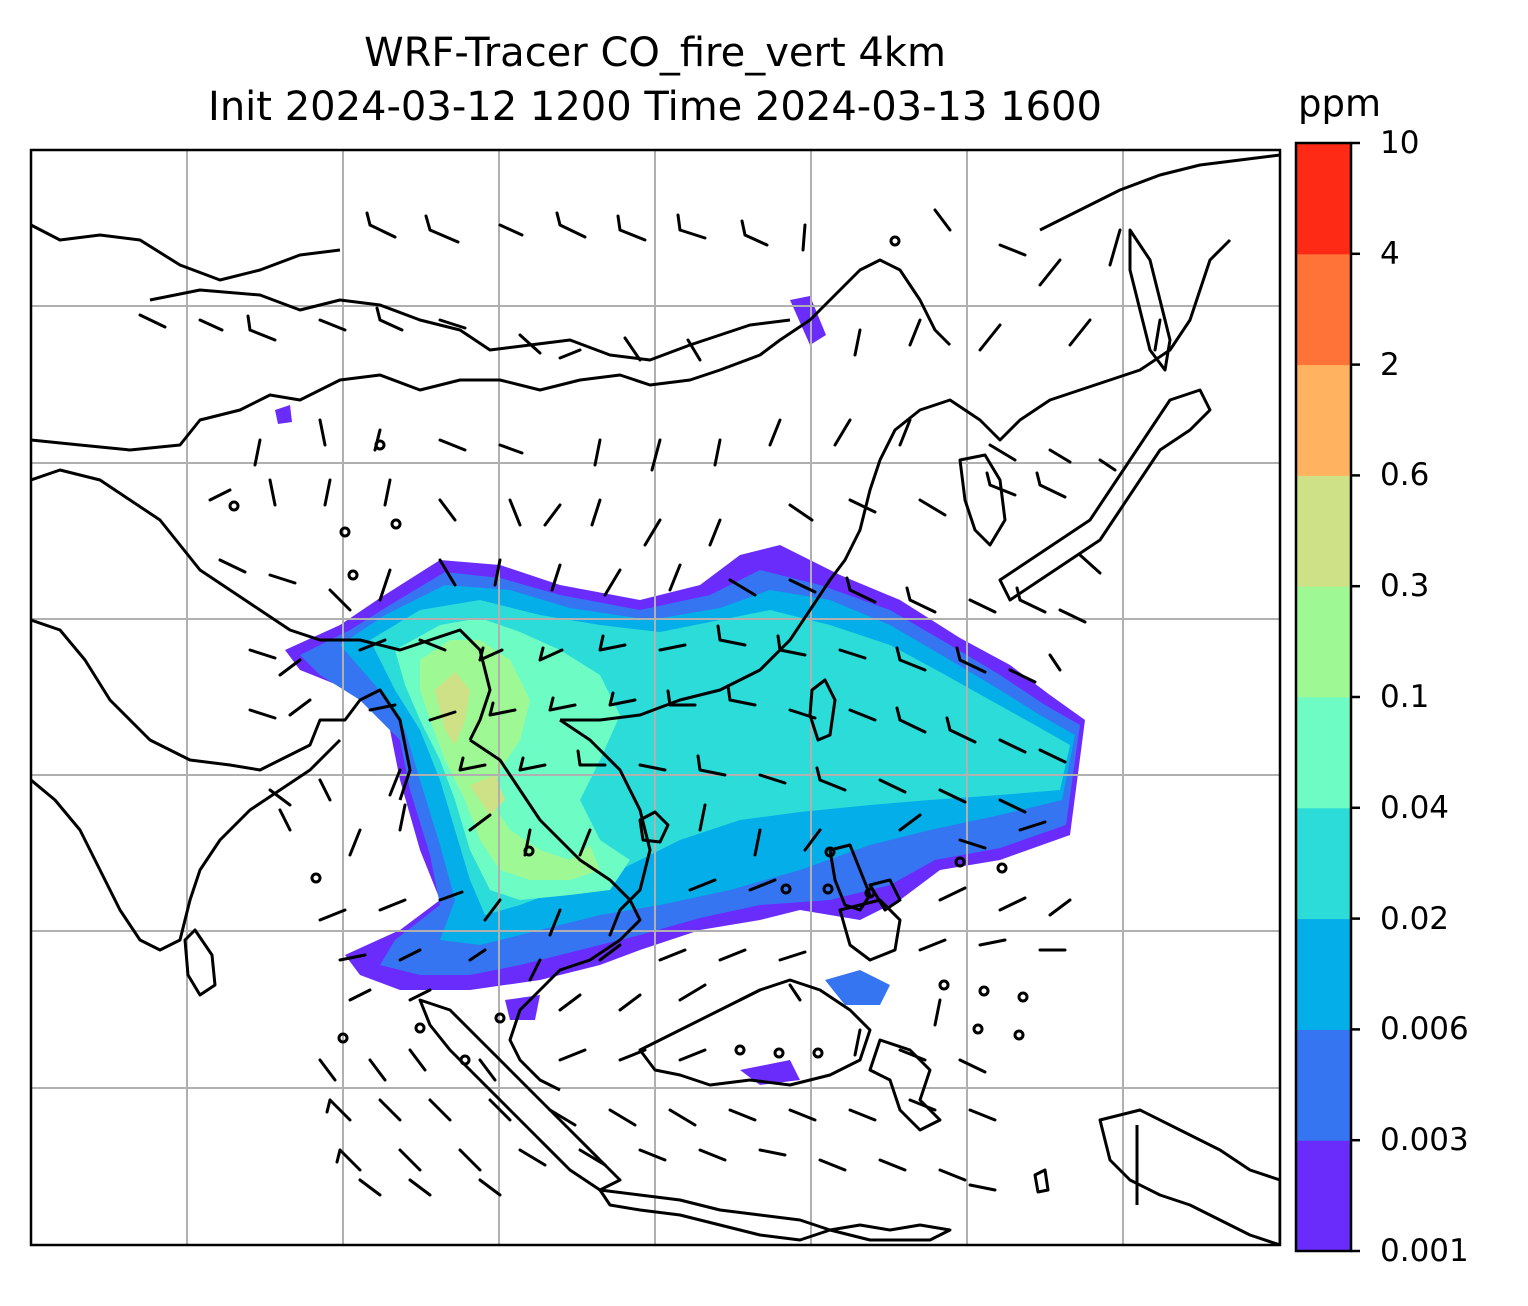 This screenshot has height=1306, width=1528. I want to click on coastline-japan, so click(1105, 495).